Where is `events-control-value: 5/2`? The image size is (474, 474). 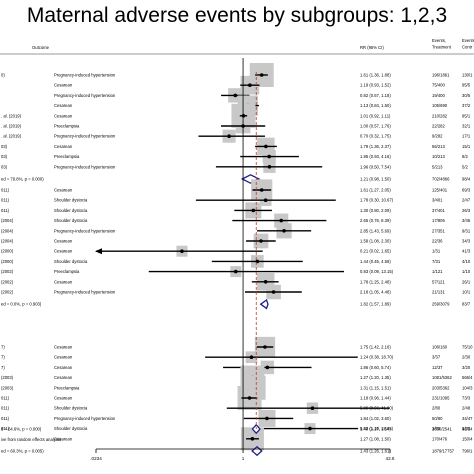
events-control-value: 5/2 is located at coordinates (465, 166).